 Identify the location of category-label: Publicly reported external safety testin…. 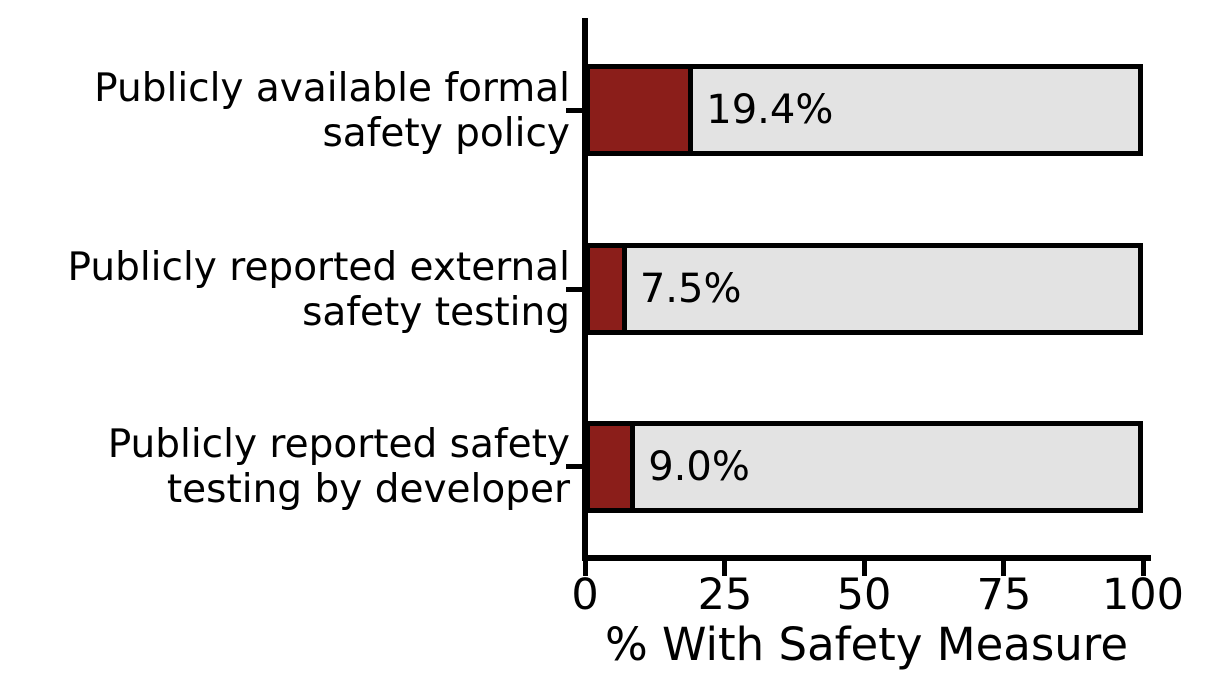
(318, 289).